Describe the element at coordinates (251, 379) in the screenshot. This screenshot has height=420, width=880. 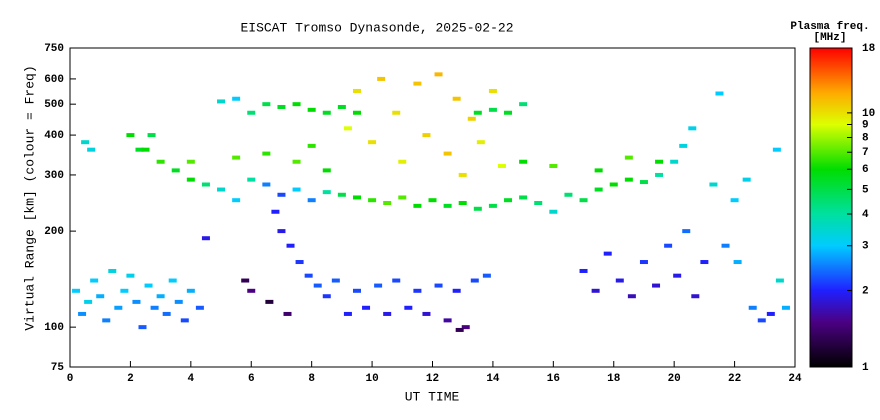
I see `x-tick-label: 6` at that location.